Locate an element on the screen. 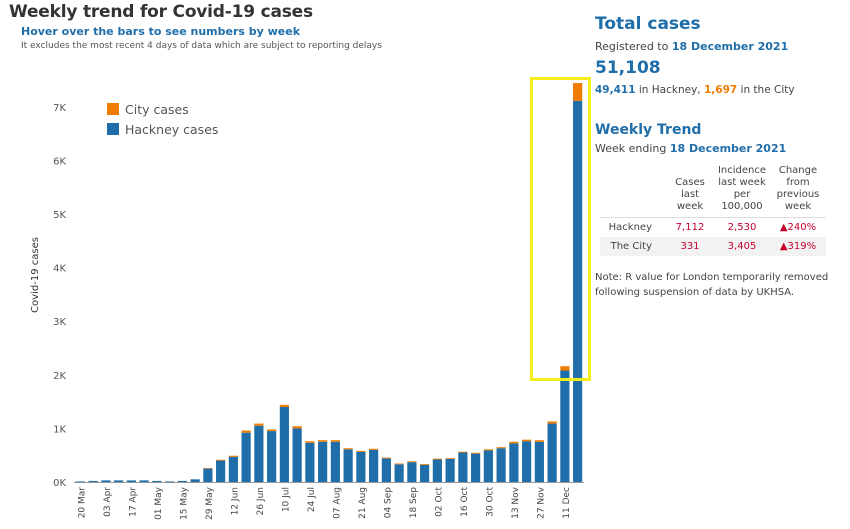  row-cases: 331 is located at coordinates (690, 246).